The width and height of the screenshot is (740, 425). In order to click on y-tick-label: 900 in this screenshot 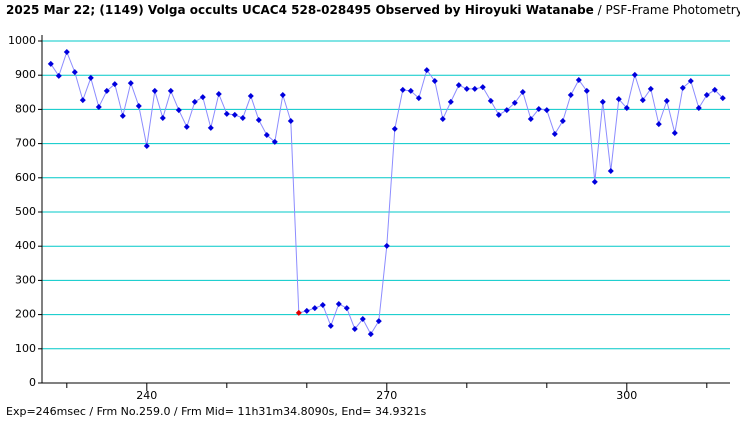, I will do `click(25, 74)`.